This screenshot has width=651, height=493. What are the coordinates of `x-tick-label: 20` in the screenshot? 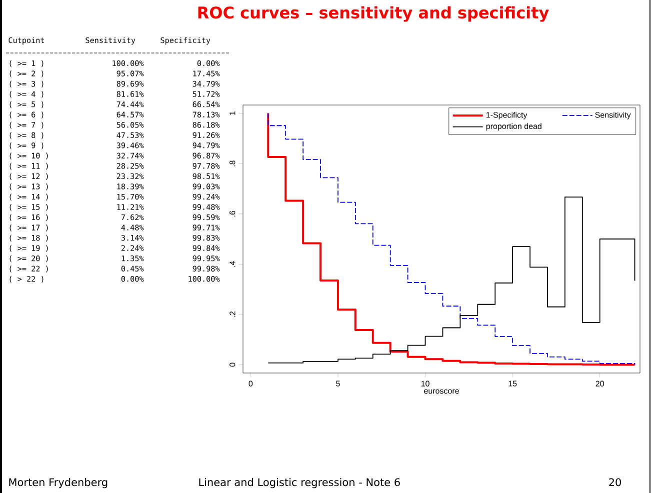 It's located at (600, 383).